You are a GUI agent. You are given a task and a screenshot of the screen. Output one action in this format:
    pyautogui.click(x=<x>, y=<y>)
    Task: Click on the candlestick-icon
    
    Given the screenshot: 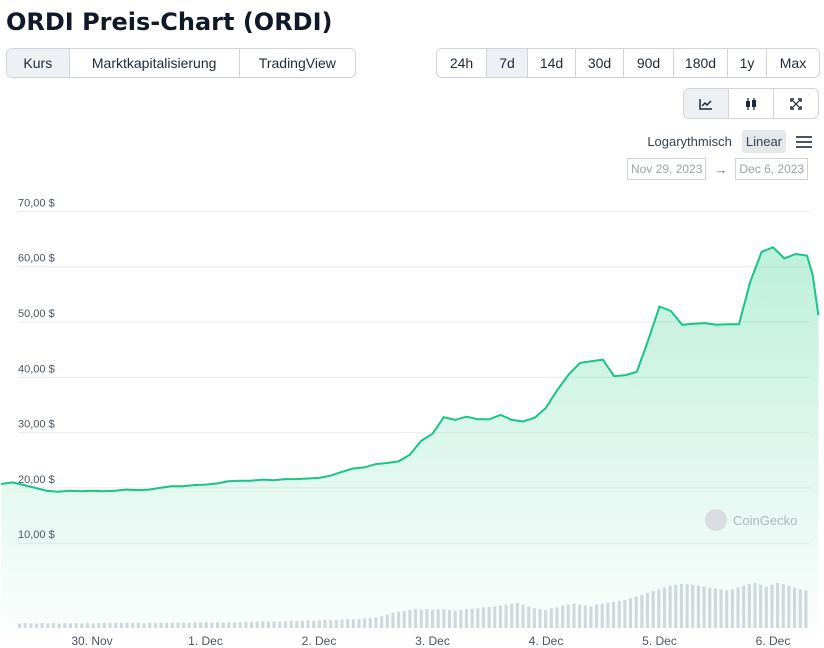 What is the action you would take?
    pyautogui.click(x=750, y=103)
    